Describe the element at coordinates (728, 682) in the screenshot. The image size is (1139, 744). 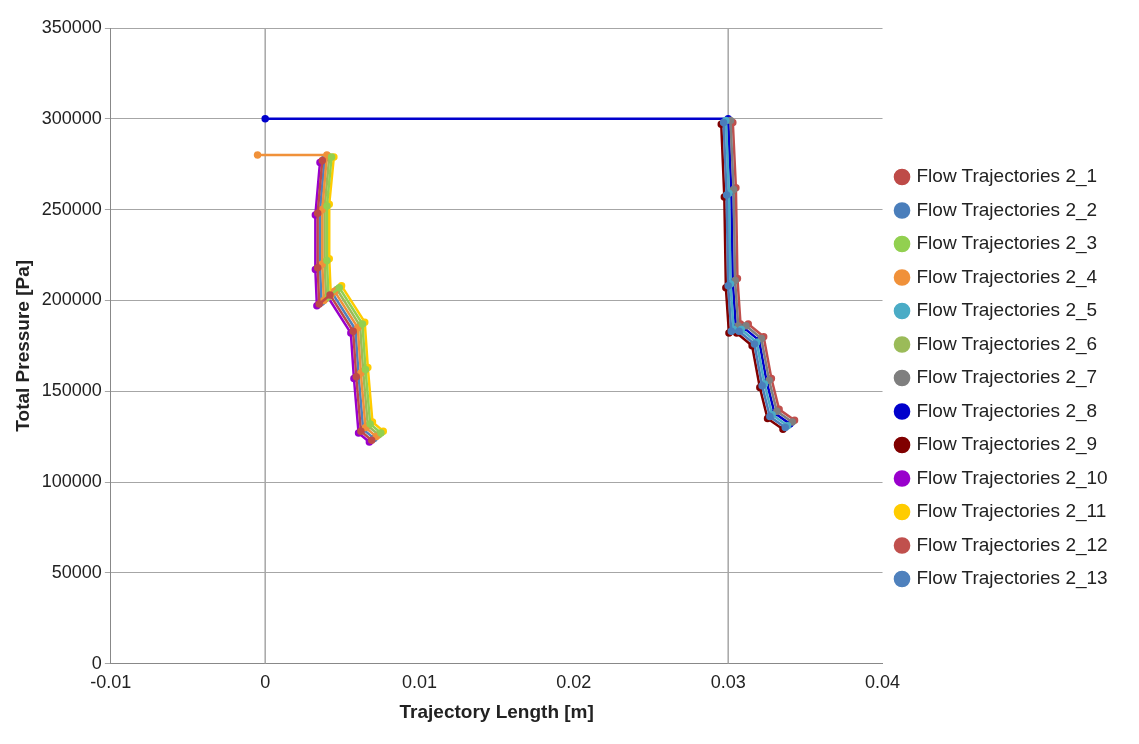
I see `x-tick-label: 0.03` at that location.